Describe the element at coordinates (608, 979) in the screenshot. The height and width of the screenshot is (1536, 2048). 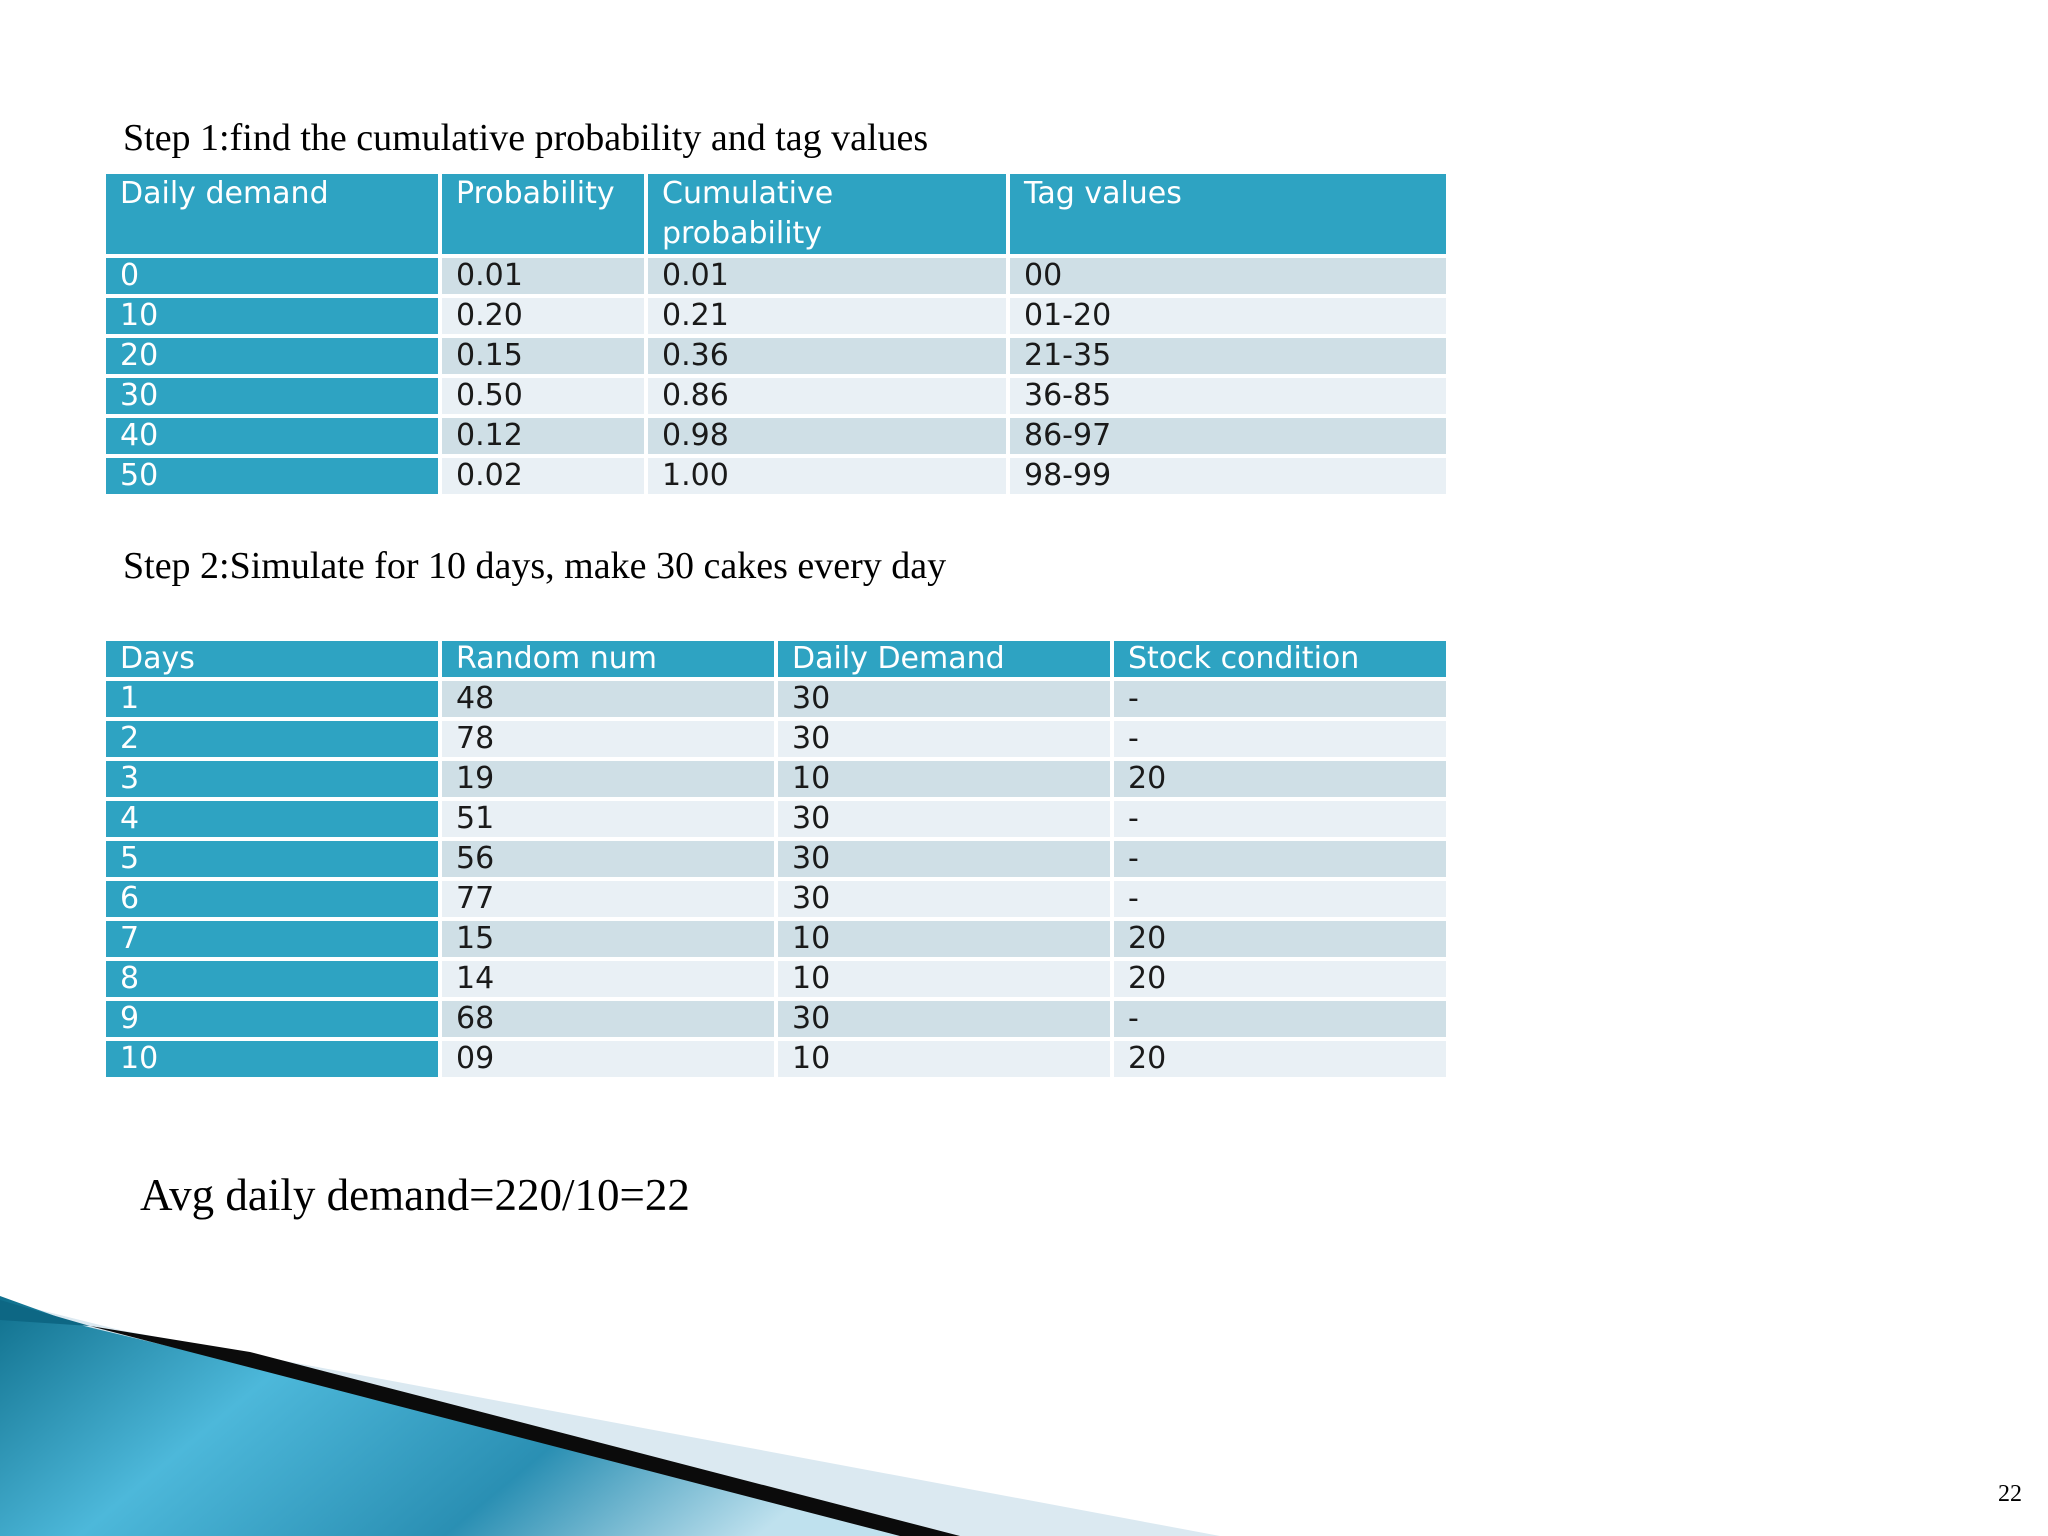
I see `cell-random-num: 14` at that location.